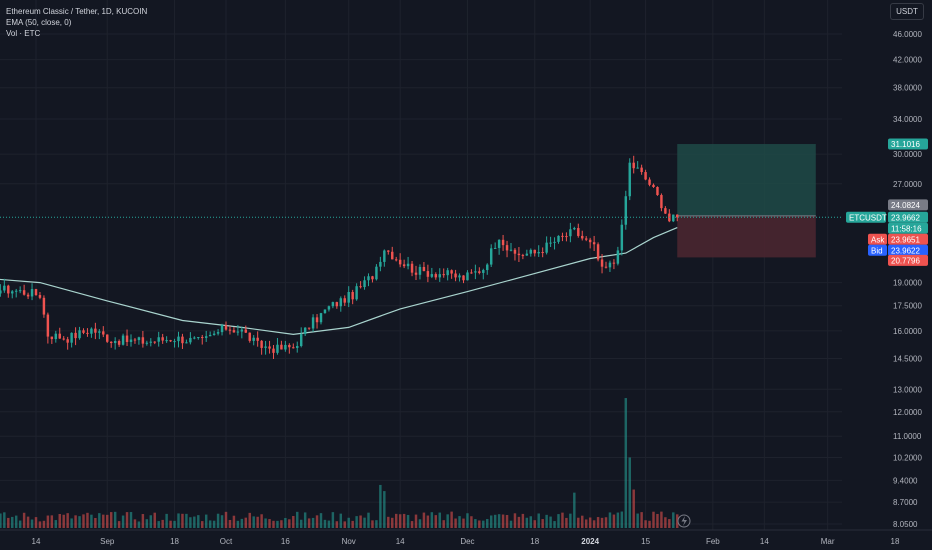  I want to click on currency-button: USDT, so click(907, 11).